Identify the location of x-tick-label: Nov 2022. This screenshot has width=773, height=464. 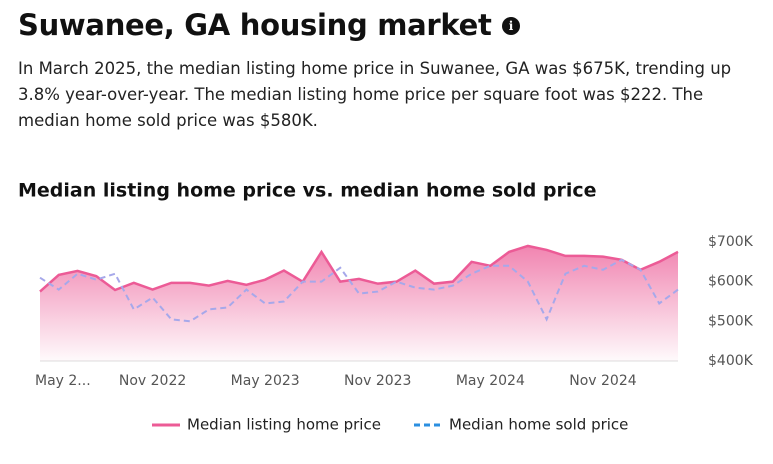
(152, 381).